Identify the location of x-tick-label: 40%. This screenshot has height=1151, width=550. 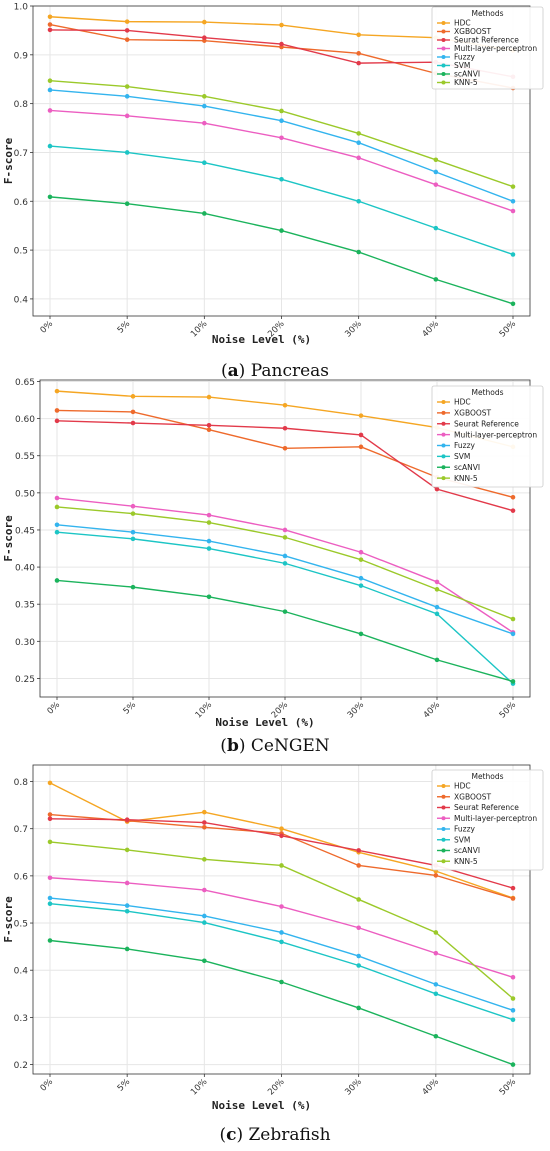
(432, 710).